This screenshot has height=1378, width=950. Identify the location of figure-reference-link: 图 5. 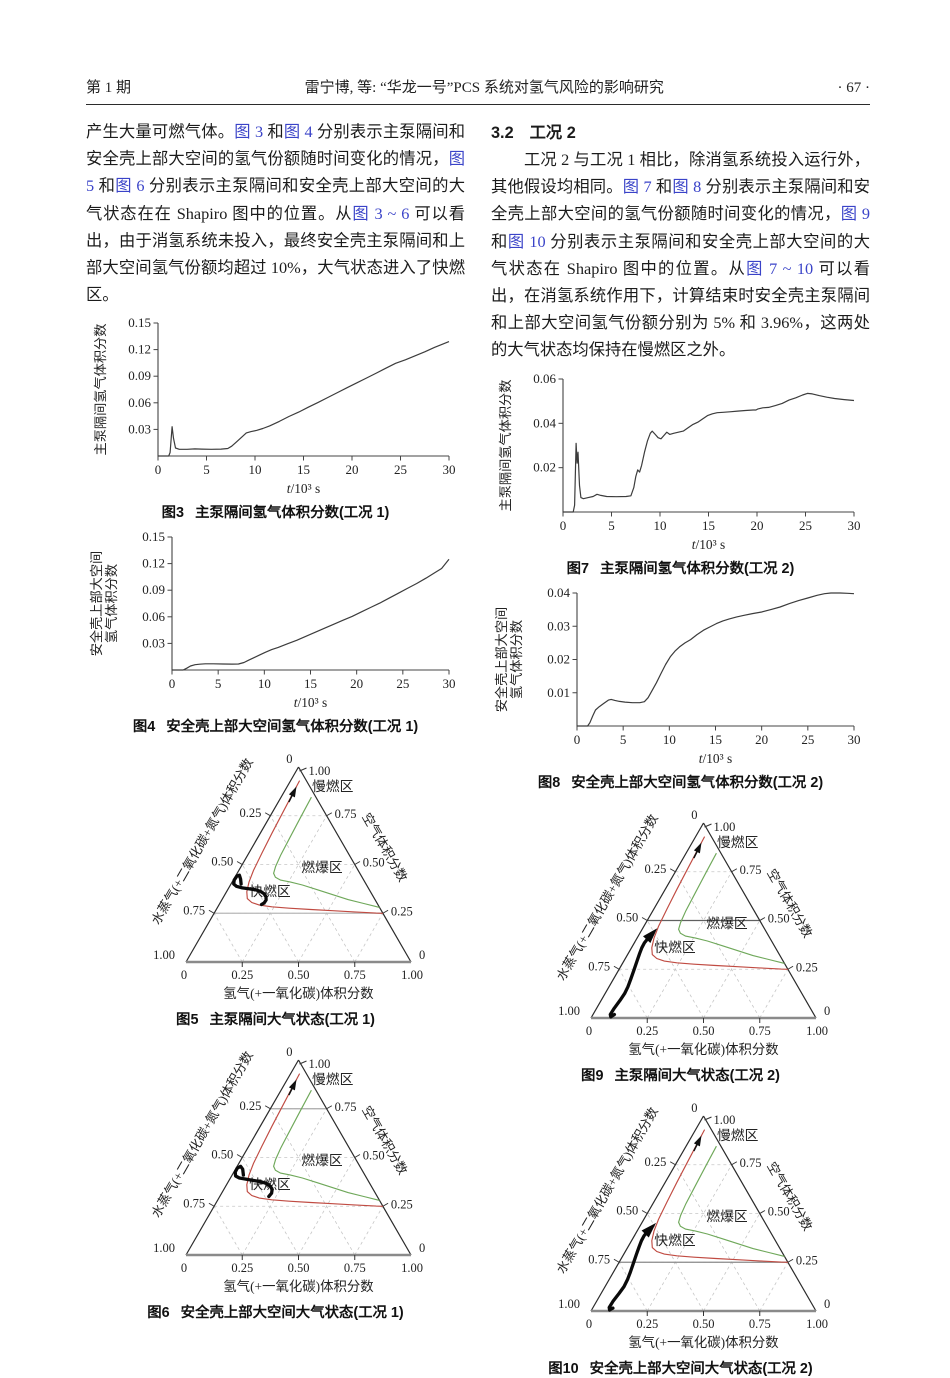
(275, 172).